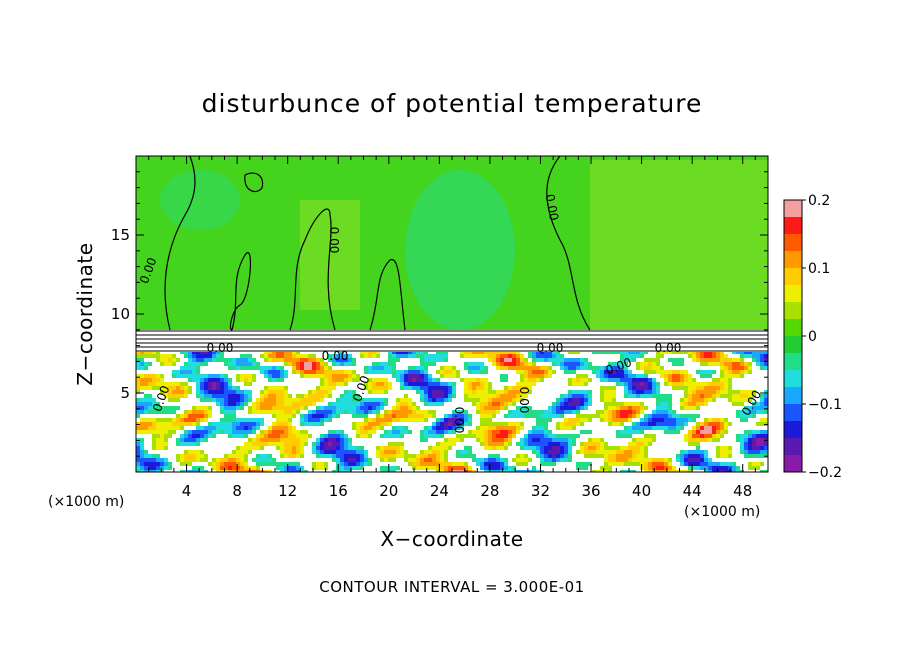 The image size is (904, 658). I want to click on colorbar-swatch, so click(793, 260).